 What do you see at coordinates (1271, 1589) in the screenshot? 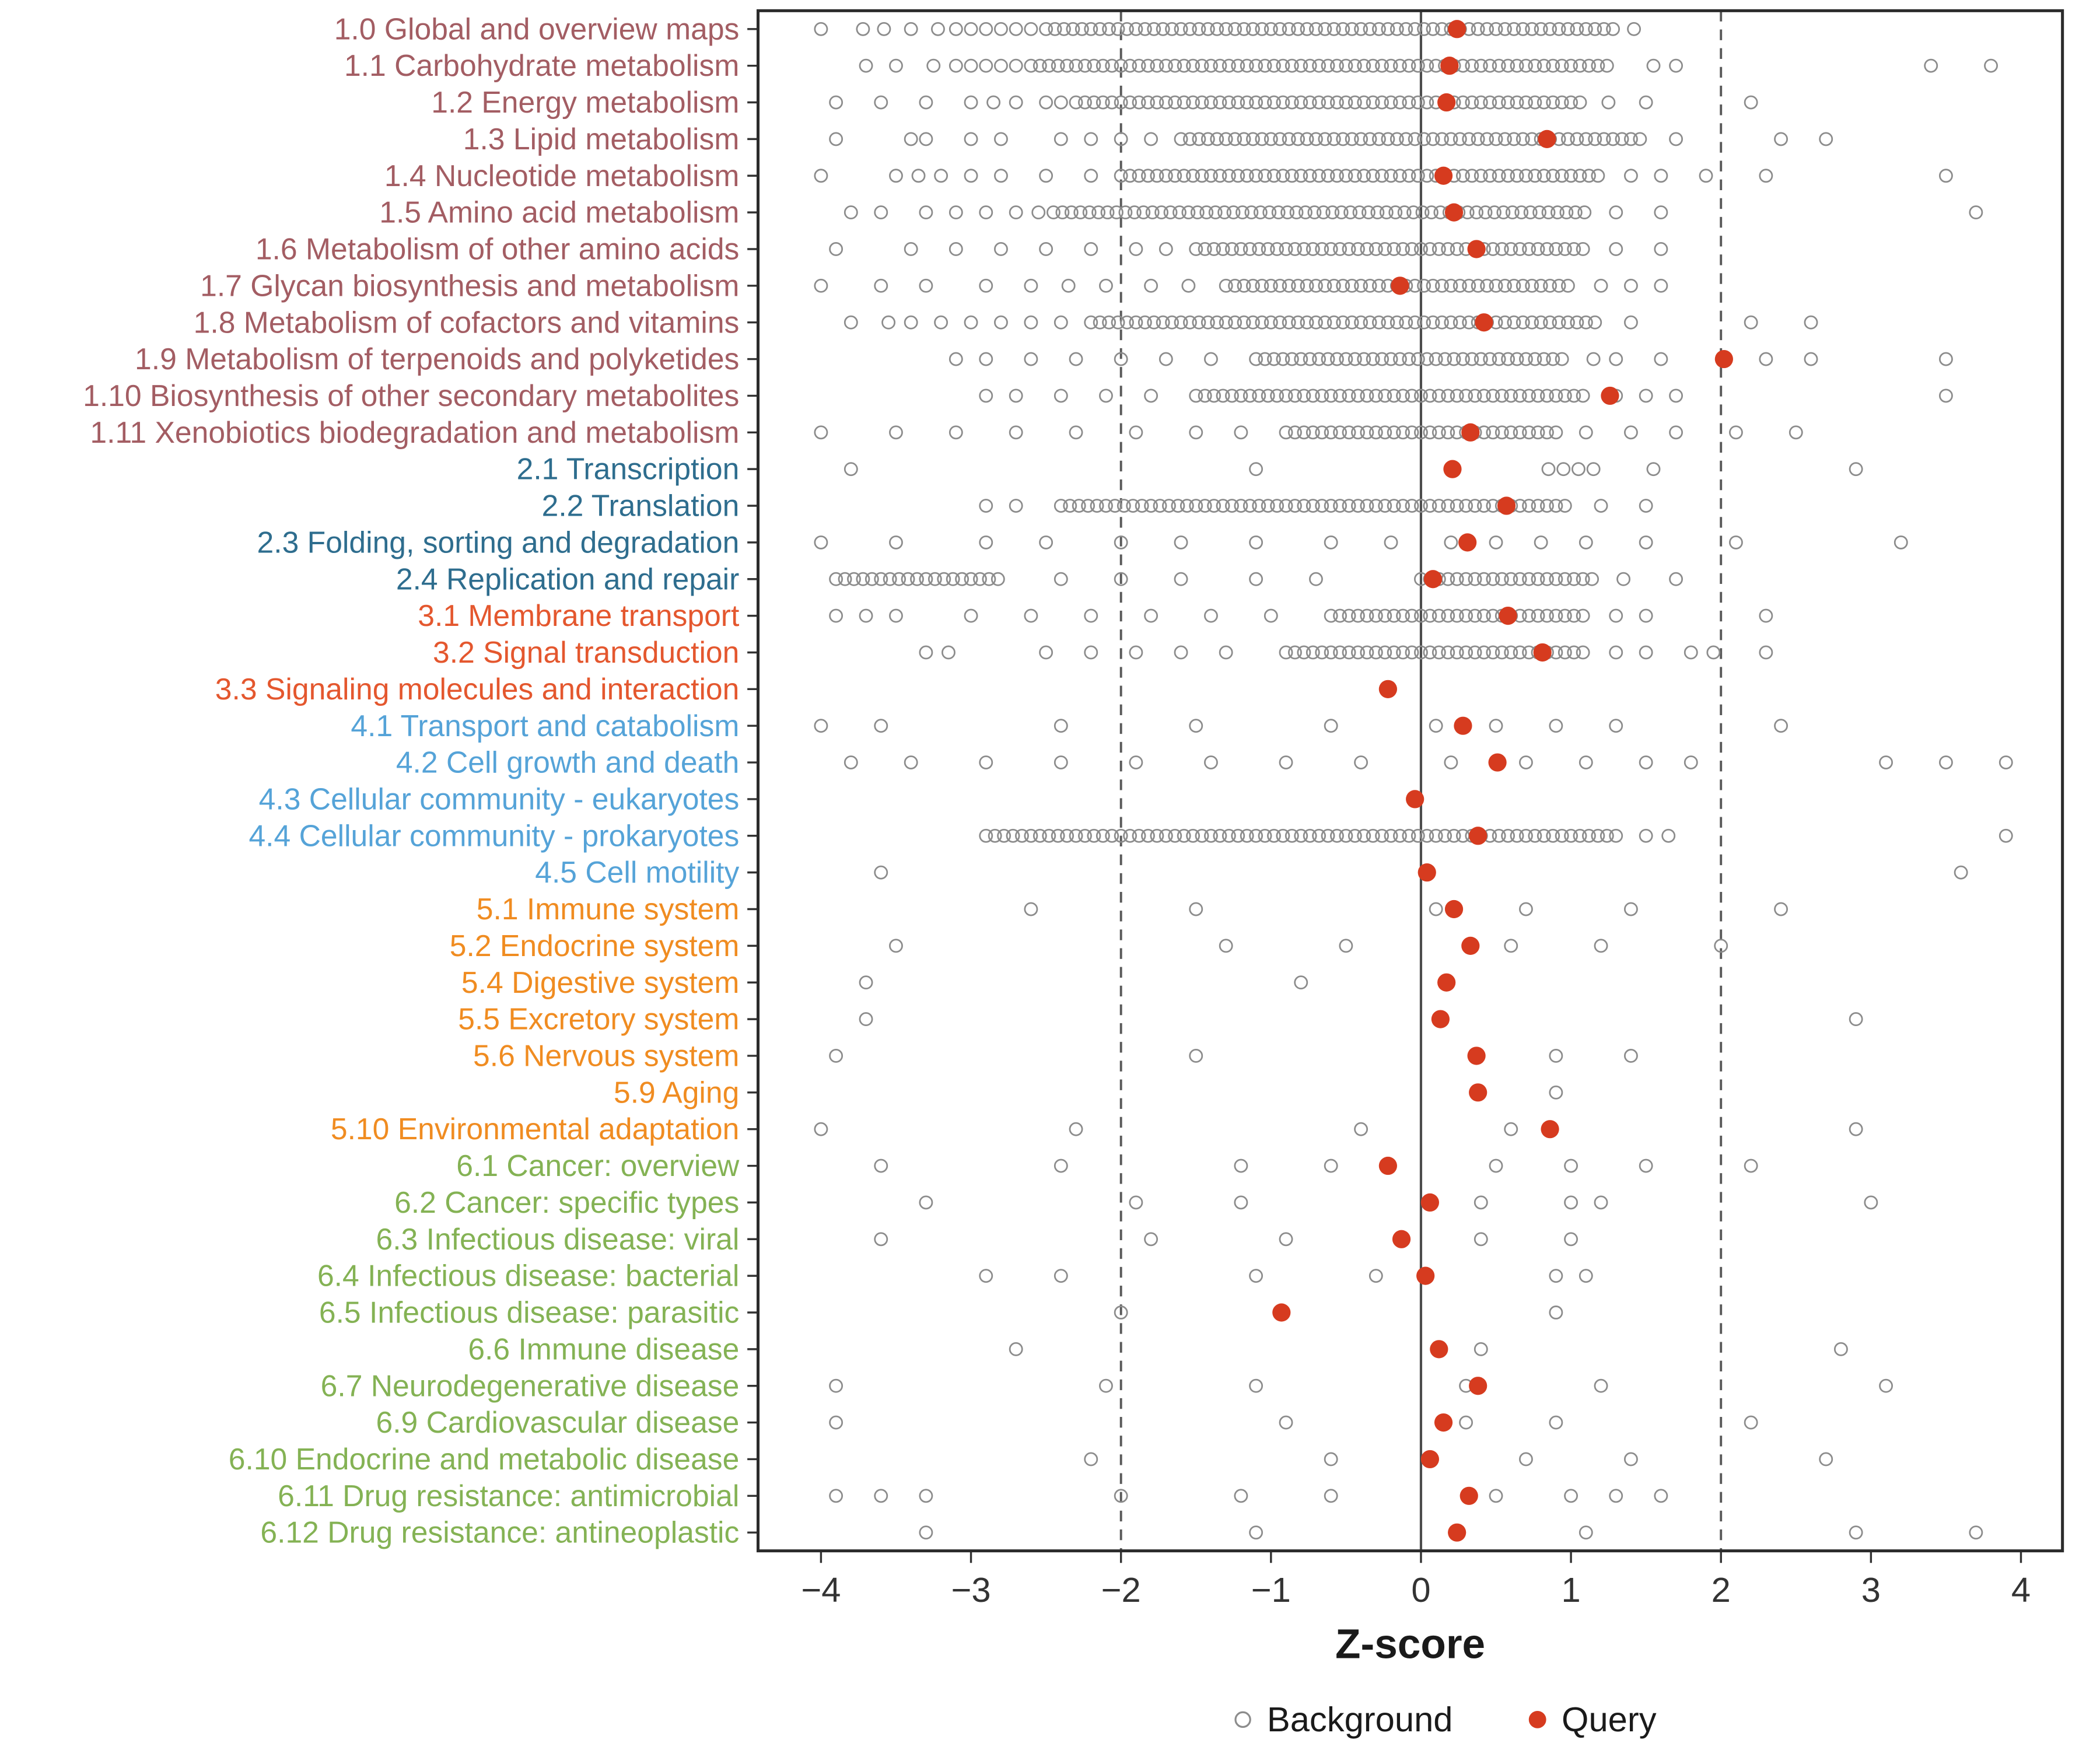
I see `x-tick-label: −1` at bounding box center [1271, 1589].